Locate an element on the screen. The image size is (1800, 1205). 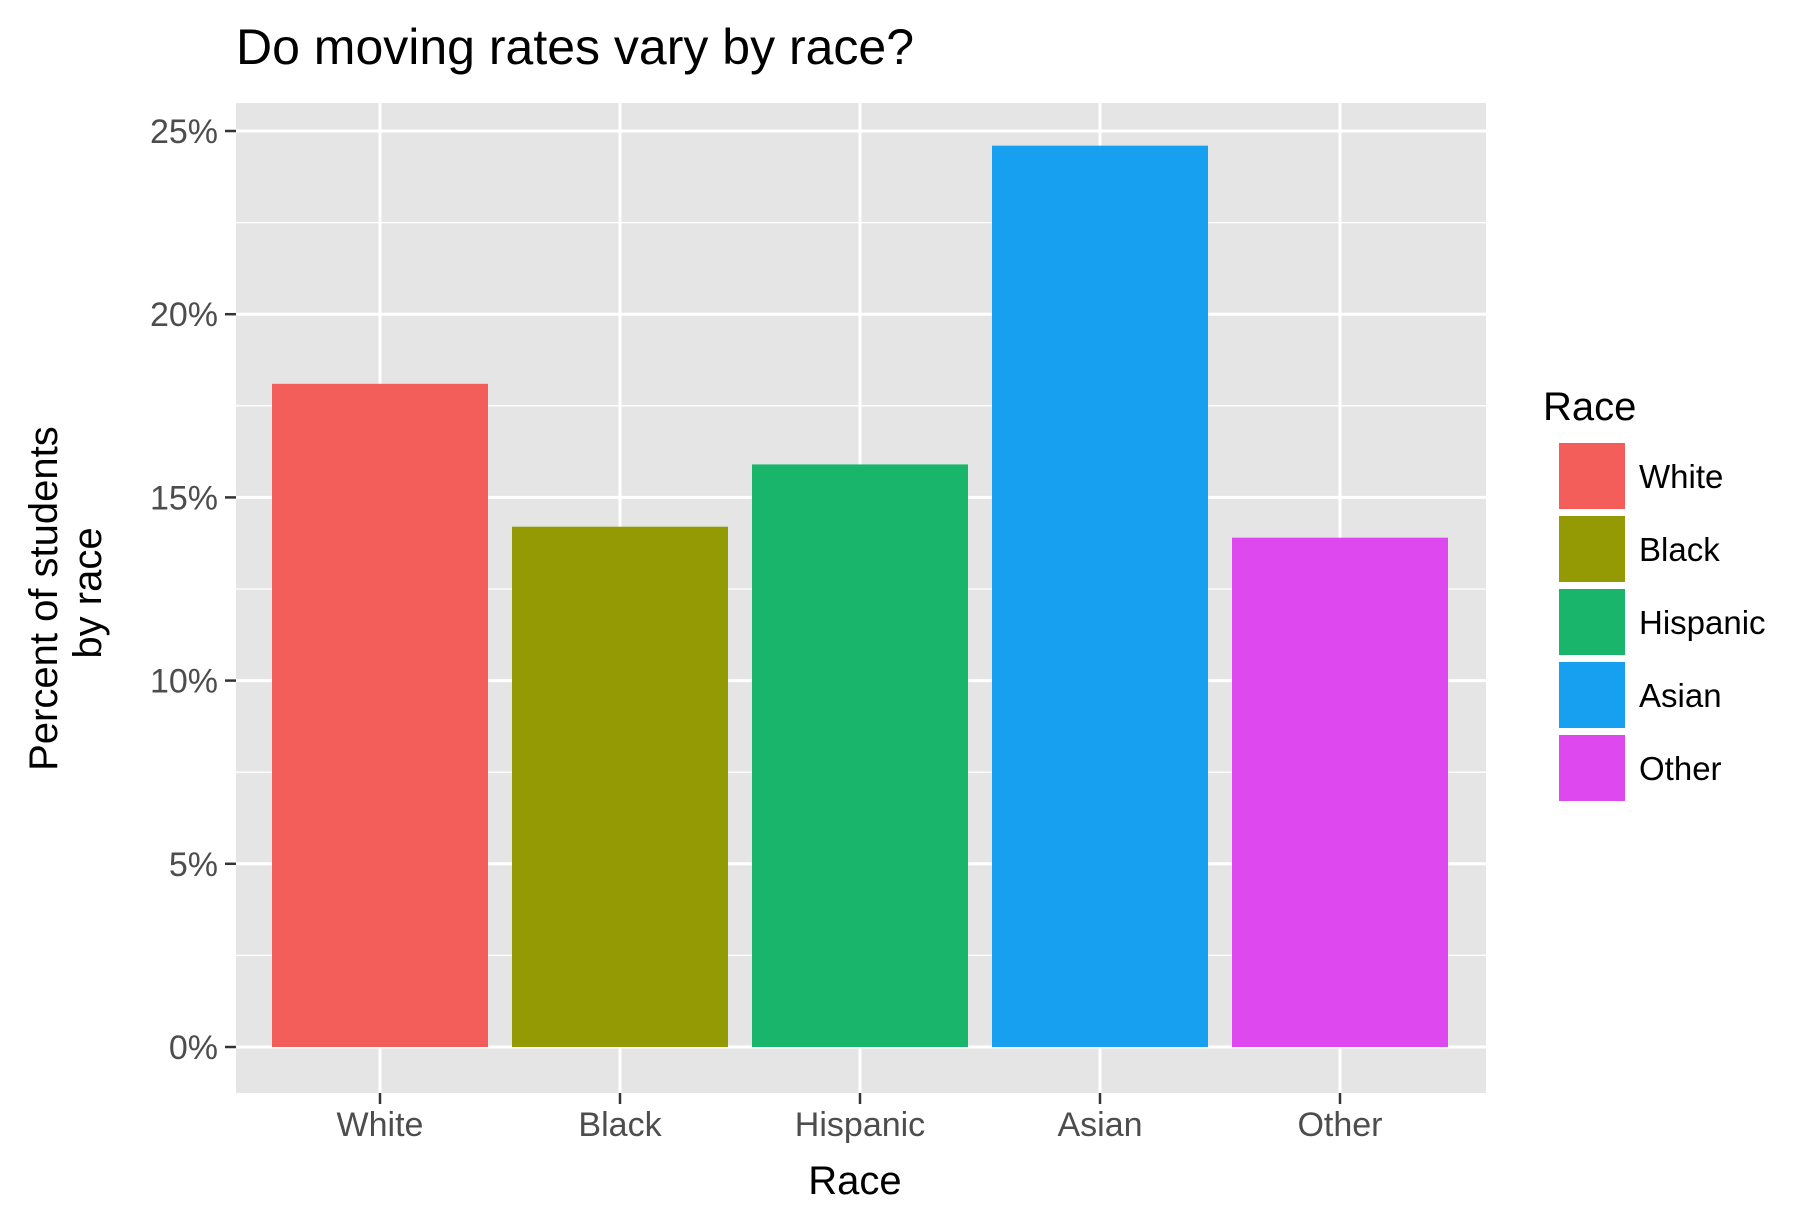
x-axis: White Black Hispanic Asian Other is located at coordinates (860, 1118).